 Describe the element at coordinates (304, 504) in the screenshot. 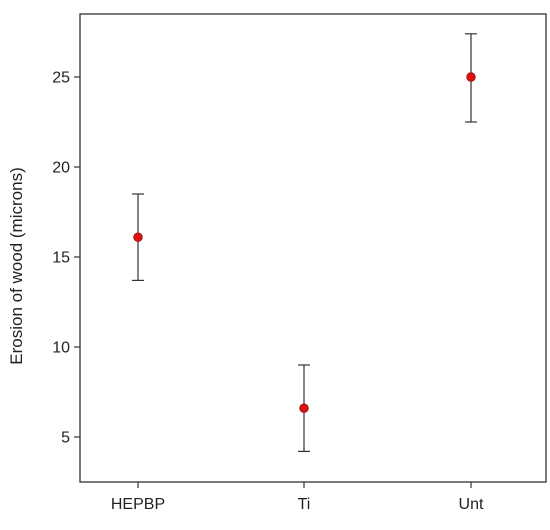

I see `x-tick-label: Ti` at that location.